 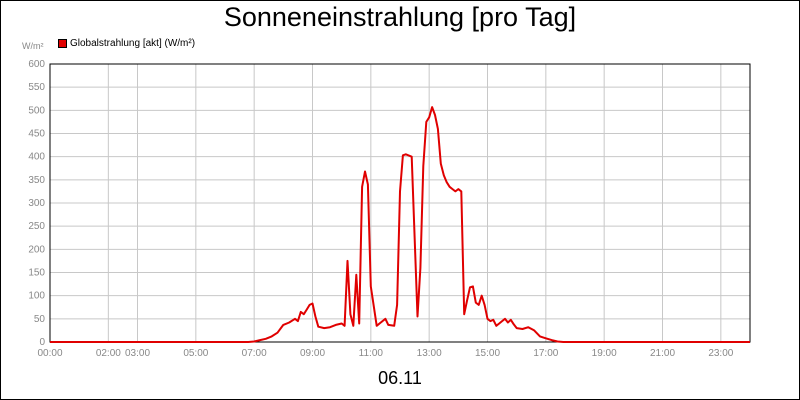 What do you see at coordinates (62, 43) in the screenshot?
I see `legend-swatch` at bounding box center [62, 43].